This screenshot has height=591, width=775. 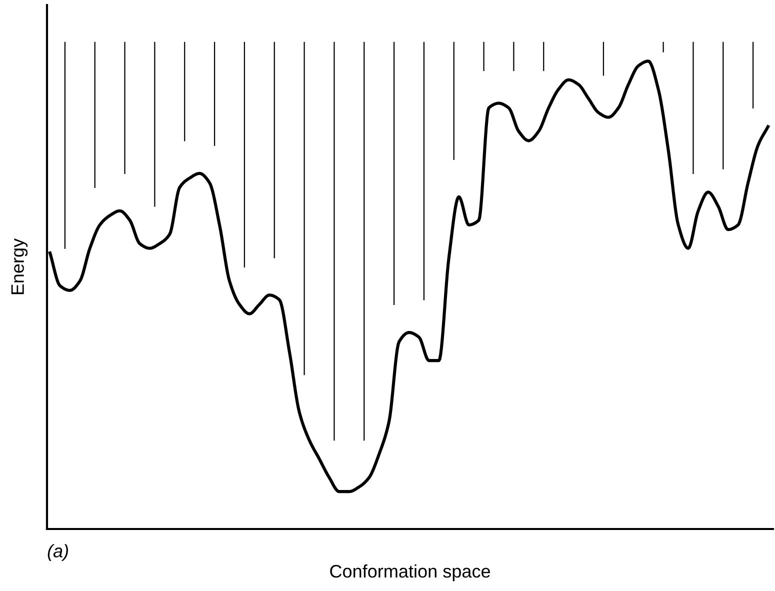 I want to click on y-axis-title: Energy, so click(x=19, y=266).